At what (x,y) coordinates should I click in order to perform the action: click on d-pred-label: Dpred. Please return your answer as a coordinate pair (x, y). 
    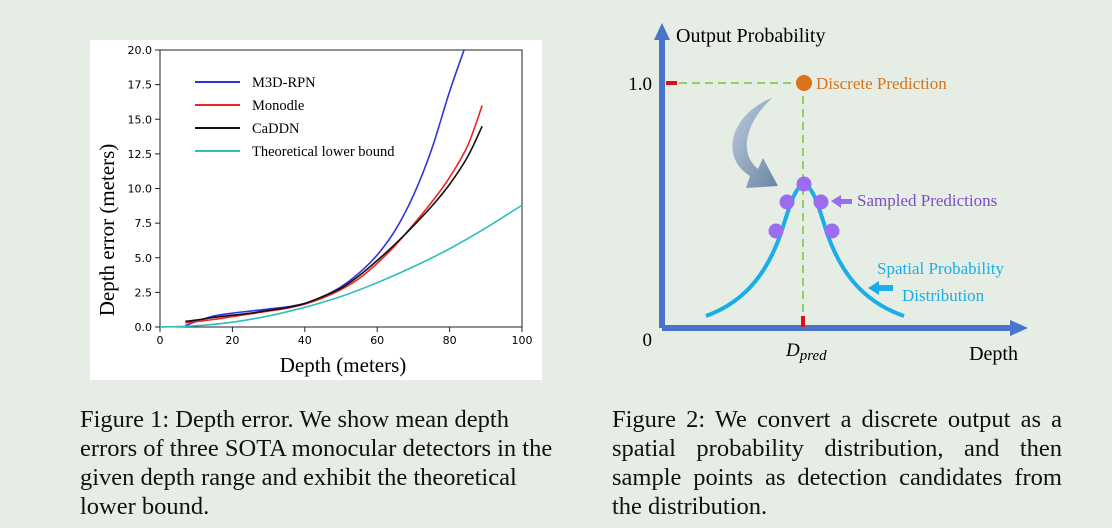
    Looking at the image, I should click on (806, 352).